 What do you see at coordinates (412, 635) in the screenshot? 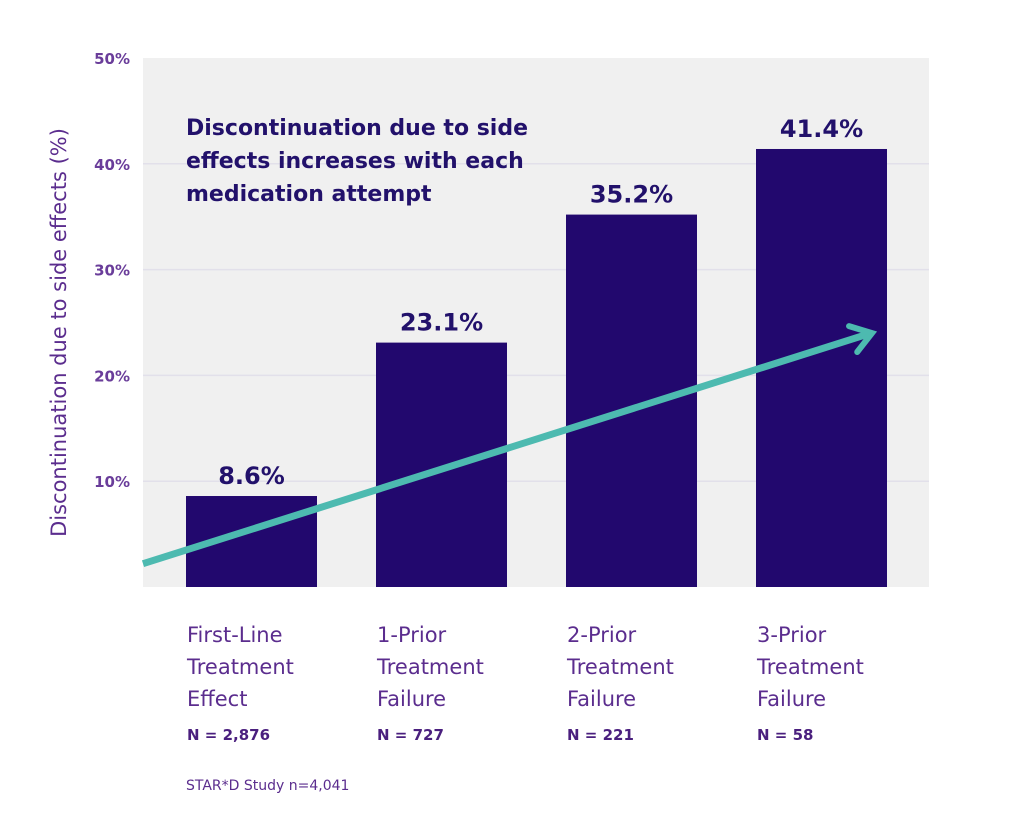
I see `x-category-label: 1-Prior` at bounding box center [412, 635].